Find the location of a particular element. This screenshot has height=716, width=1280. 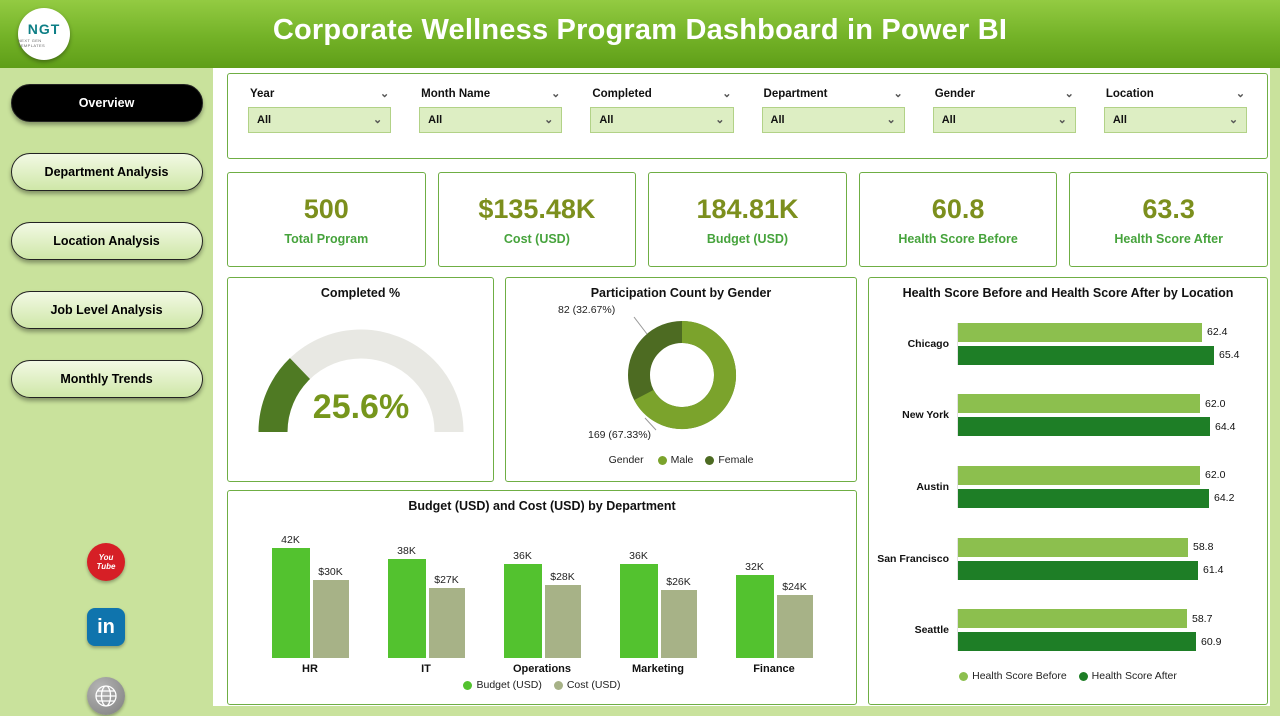

bar-column: 38K is located at coordinates (406, 601).